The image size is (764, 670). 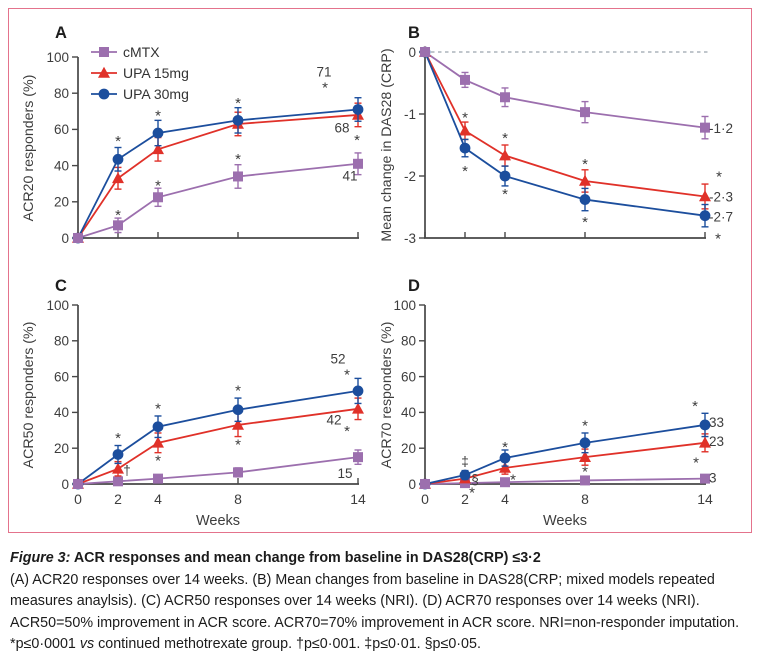 I want to click on figure-number-label: Figure 3:, so click(x=40, y=558).